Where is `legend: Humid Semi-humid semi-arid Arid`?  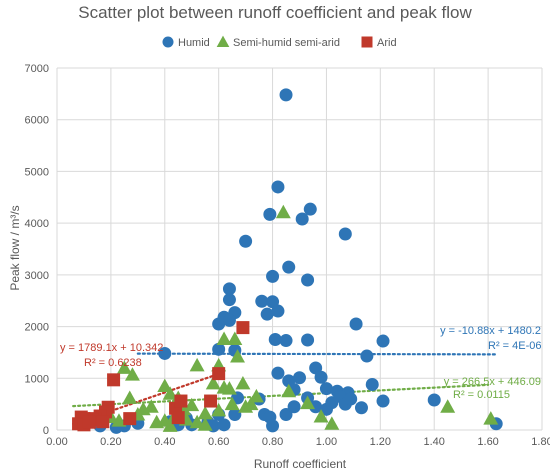
legend: Humid Semi-humid semi-arid Arid is located at coordinates (279, 42).